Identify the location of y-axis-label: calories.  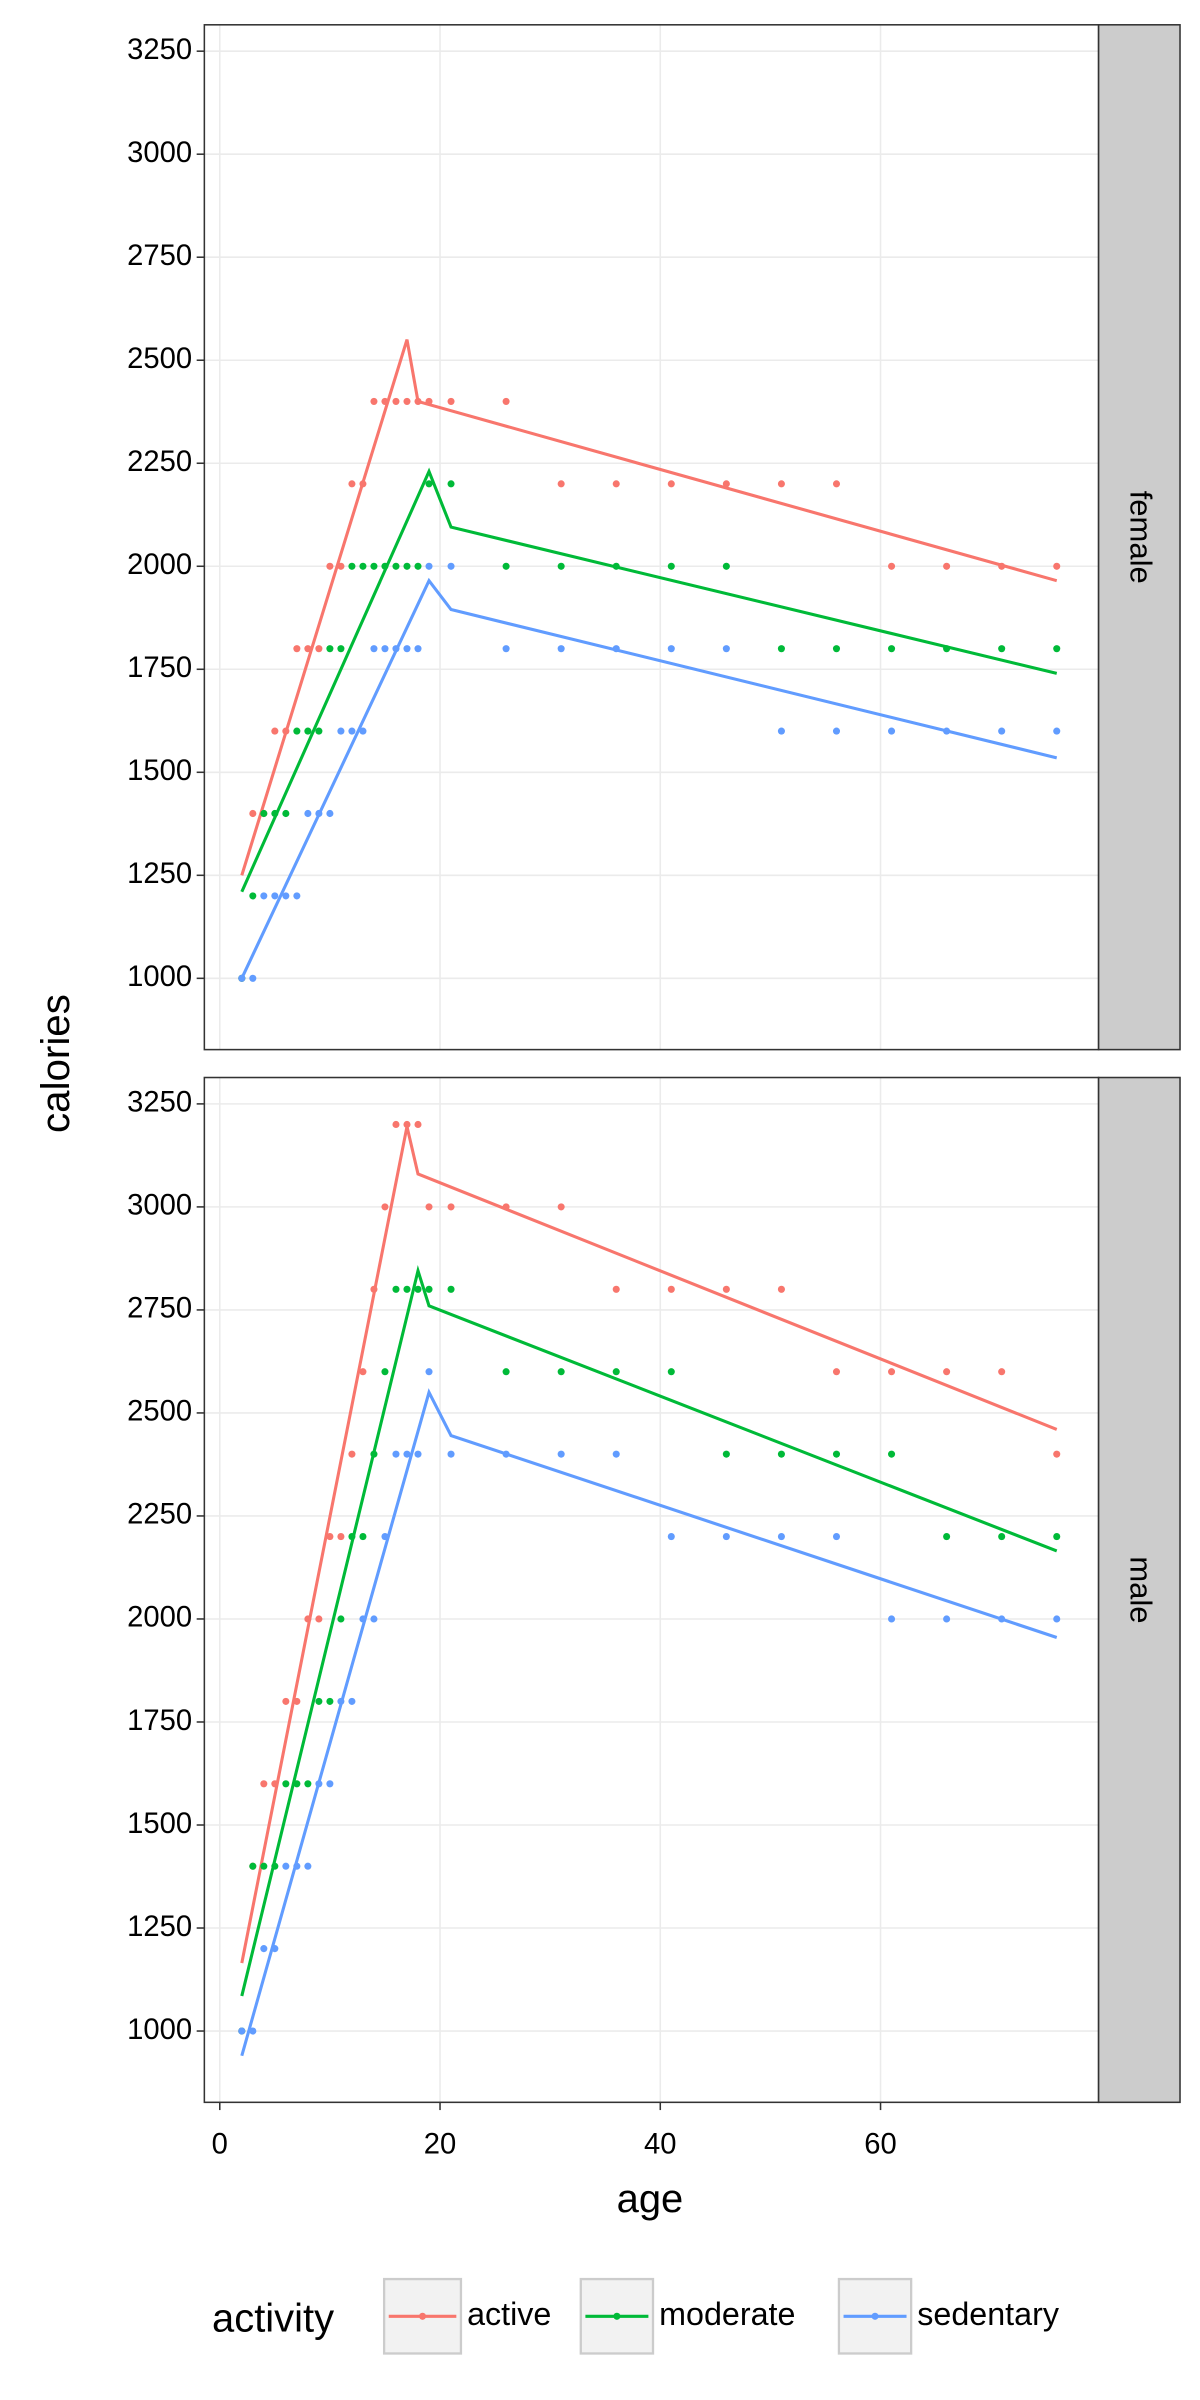
(55, 1063).